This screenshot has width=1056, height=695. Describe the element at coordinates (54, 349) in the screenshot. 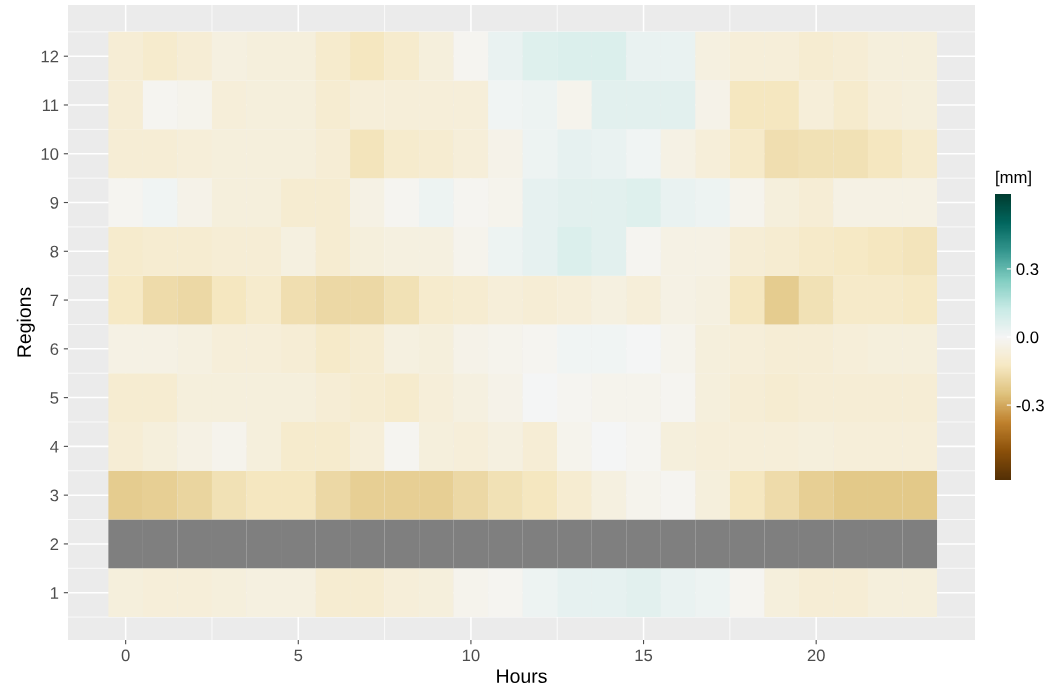

I see `y-tick-label: 6` at that location.